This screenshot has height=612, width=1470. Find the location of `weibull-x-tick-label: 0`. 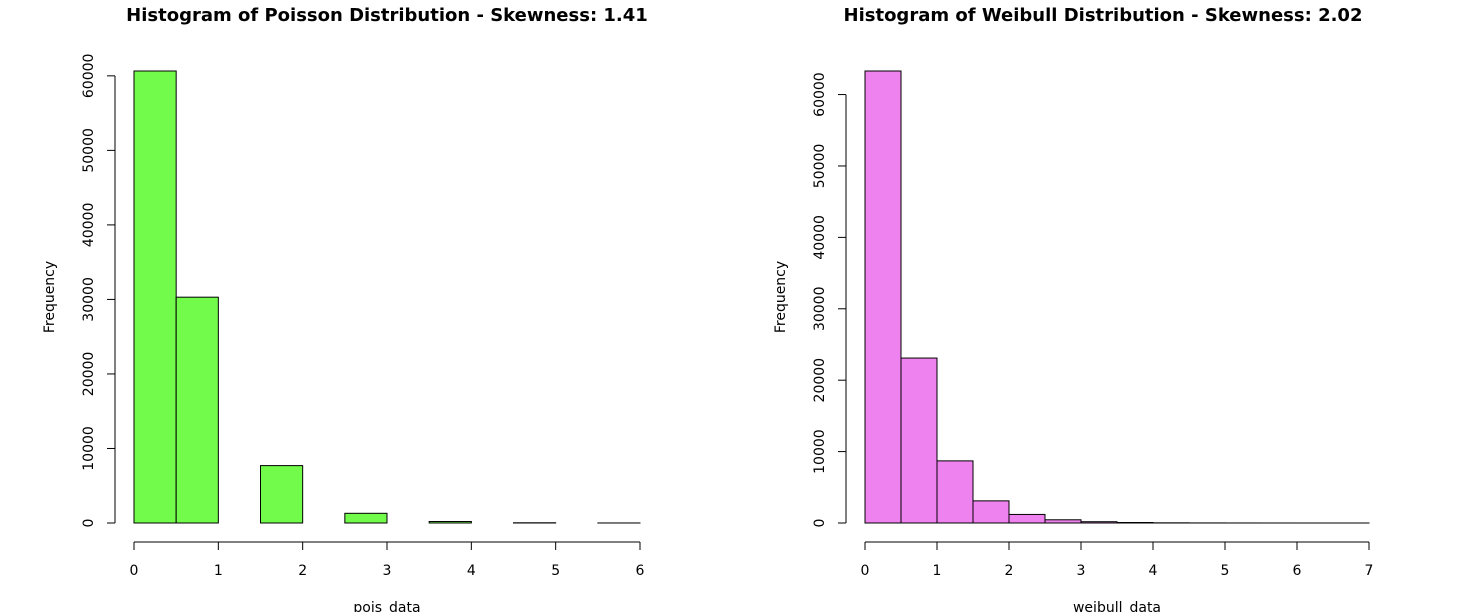

weibull-x-tick-label: 0 is located at coordinates (865, 571).